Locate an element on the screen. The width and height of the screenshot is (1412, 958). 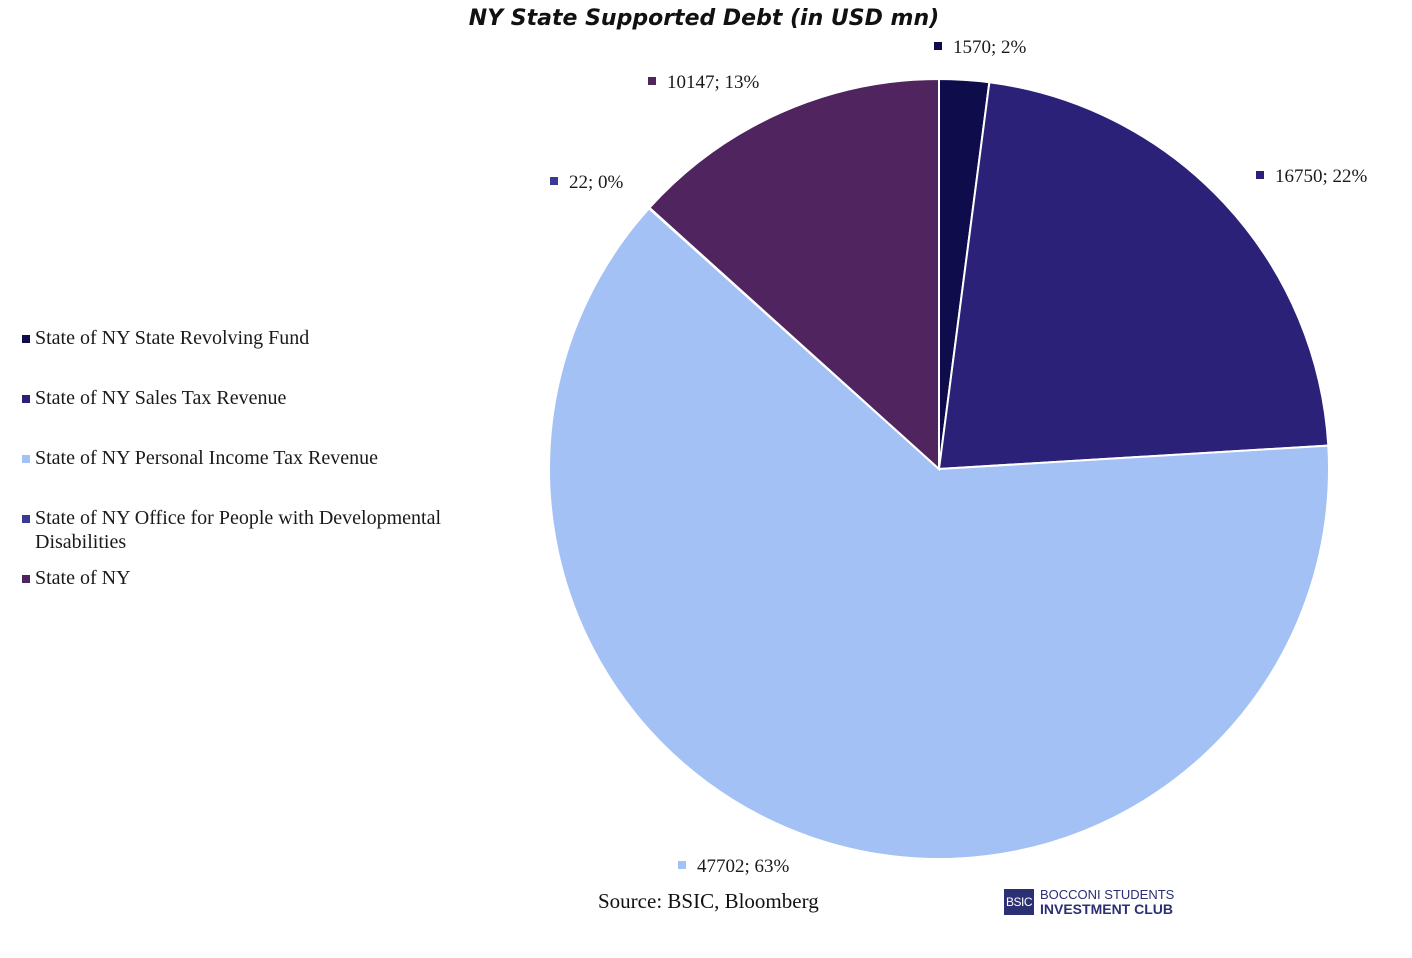
legend-item-state-of-ny: State of NY is located at coordinates (252, 578).